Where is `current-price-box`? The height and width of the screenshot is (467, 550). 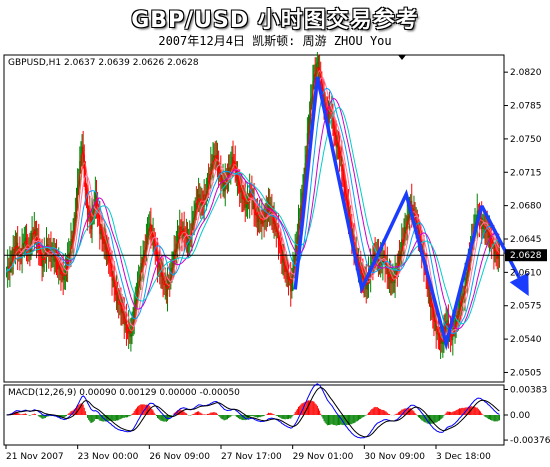 current-price-box is located at coordinates (526, 255).